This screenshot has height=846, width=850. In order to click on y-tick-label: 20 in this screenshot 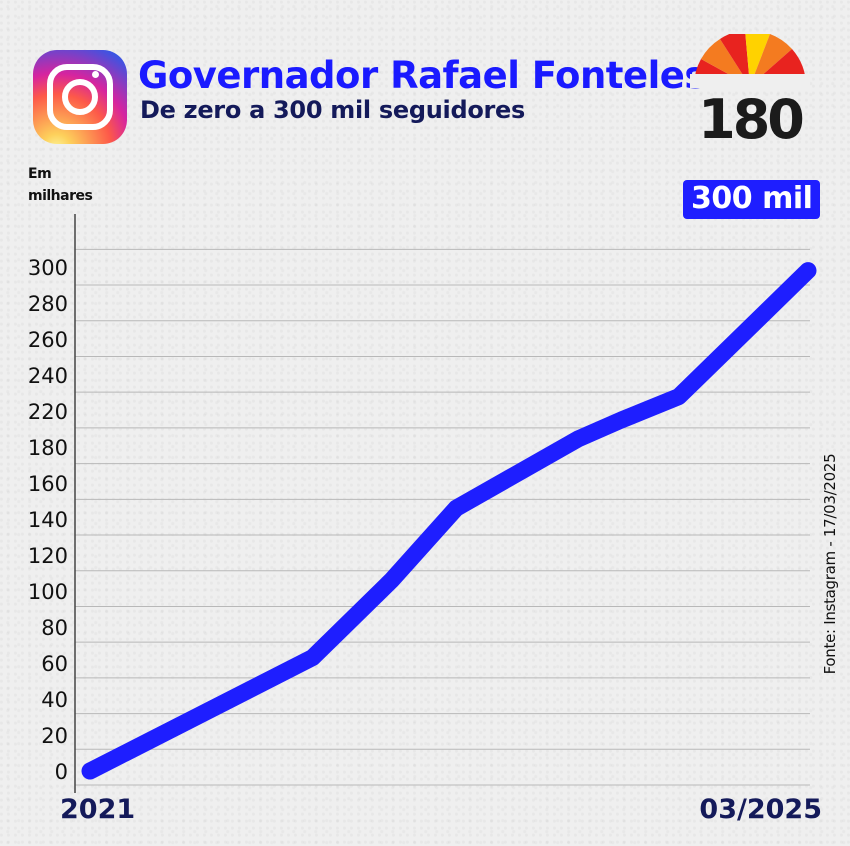, I will do `click(54, 736)`.